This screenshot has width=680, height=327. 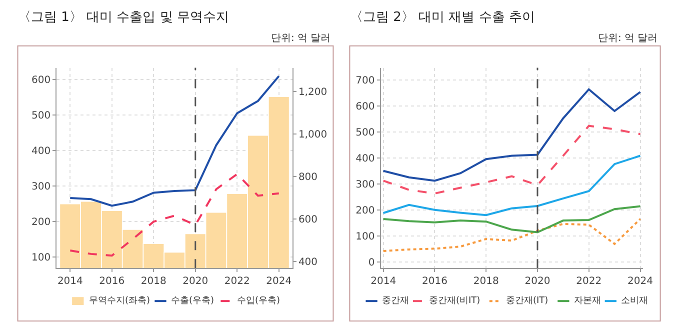 What do you see at coordinates (371, 263) in the screenshot?
I see `y-tick-label: 0` at bounding box center [371, 263].